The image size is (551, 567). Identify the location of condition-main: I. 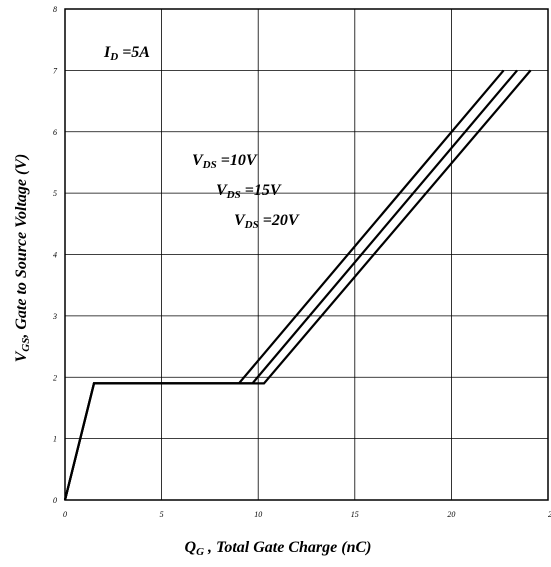
(107, 52).